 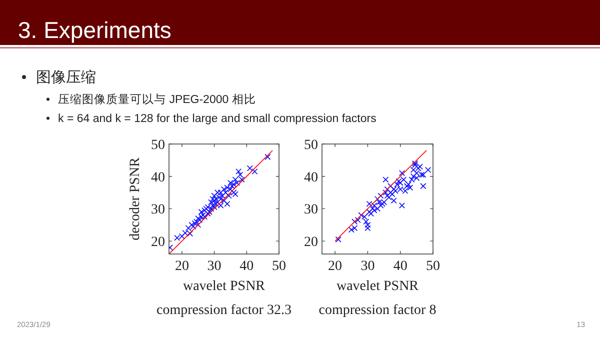 I want to click on text: k = 64 and k = 128 for the large and small compression factors, so click(x=217, y=119).